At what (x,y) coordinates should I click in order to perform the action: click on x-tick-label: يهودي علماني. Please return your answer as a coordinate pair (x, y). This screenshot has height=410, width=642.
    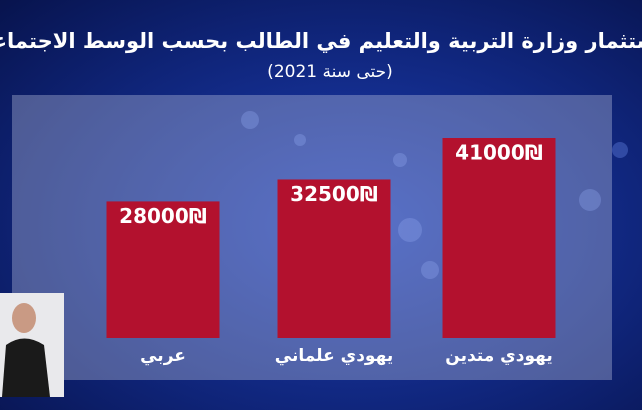
    Looking at the image, I should click on (334, 356).